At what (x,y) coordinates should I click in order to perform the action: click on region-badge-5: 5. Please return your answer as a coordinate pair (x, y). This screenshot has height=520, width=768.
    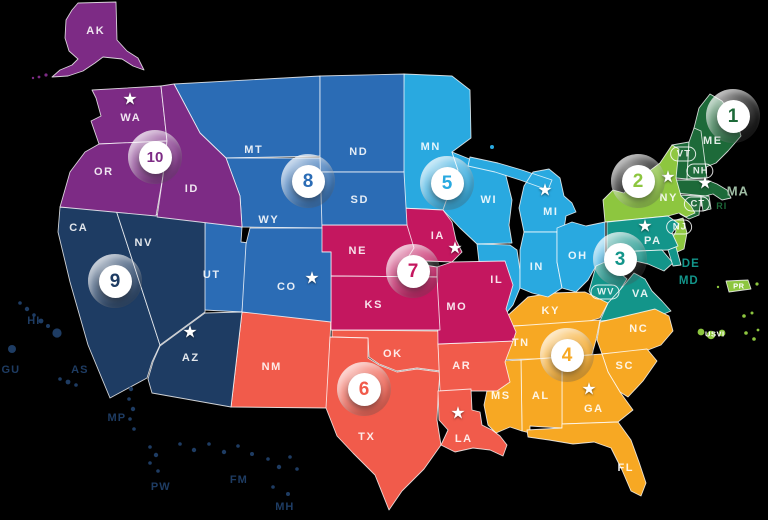
    Looking at the image, I should click on (447, 183).